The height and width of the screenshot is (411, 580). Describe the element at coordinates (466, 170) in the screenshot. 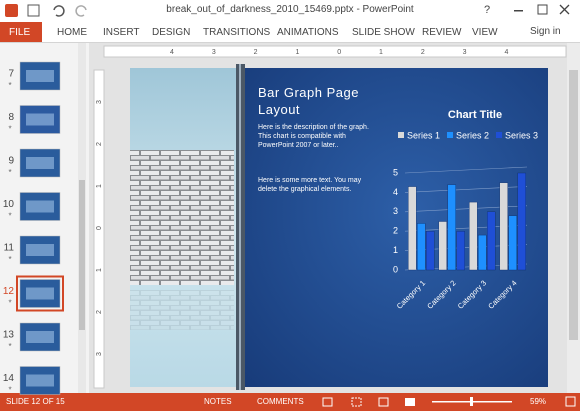

I see `grid-line` at that location.